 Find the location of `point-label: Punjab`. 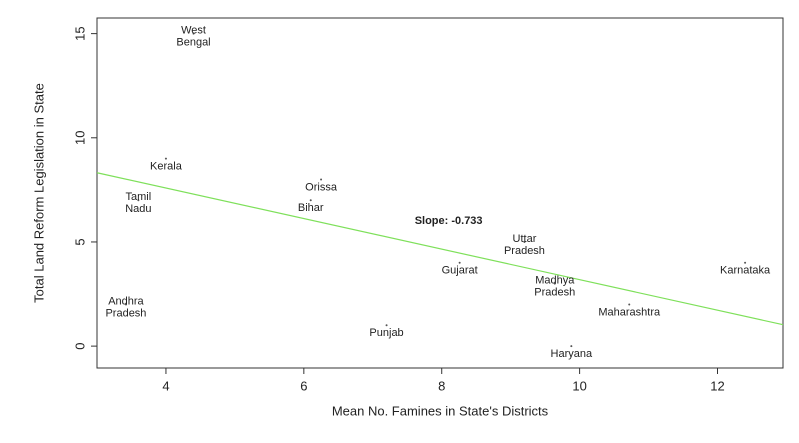

point-label: Punjab is located at coordinates (386, 333).